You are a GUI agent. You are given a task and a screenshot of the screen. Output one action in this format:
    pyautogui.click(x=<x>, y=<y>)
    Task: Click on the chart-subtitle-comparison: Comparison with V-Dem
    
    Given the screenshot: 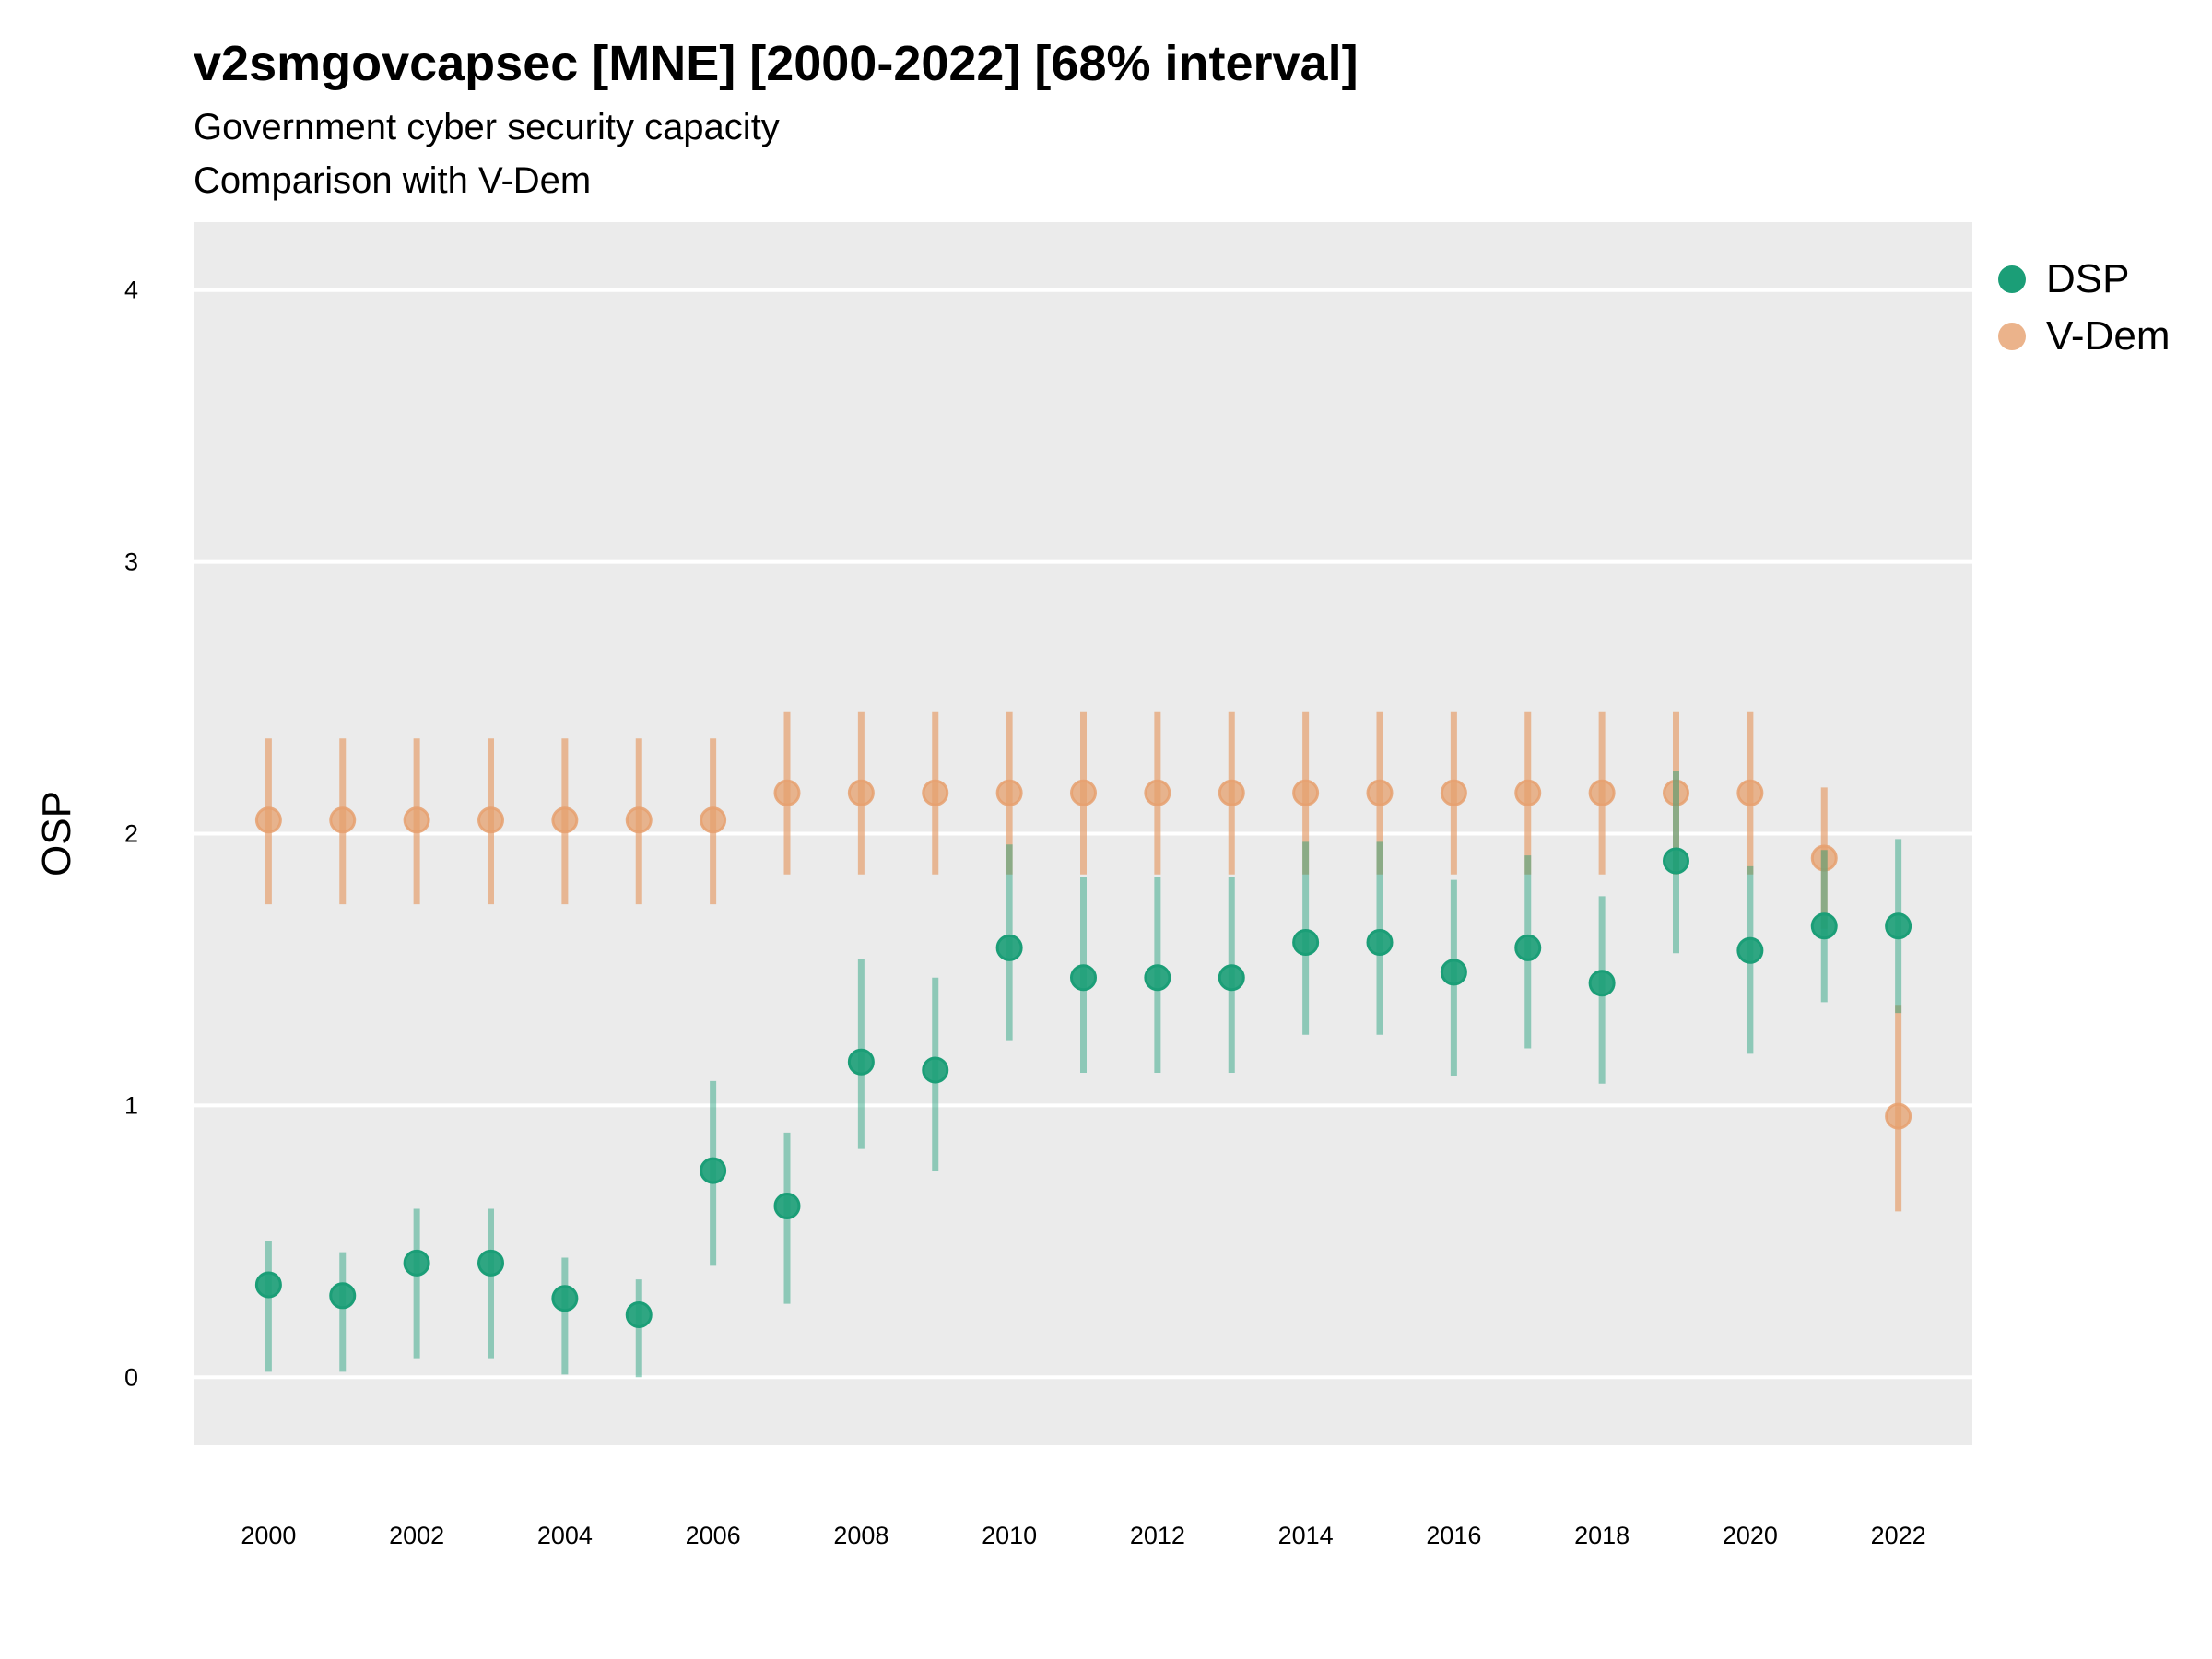 What is the action you would take?
    pyautogui.click(x=393, y=180)
    